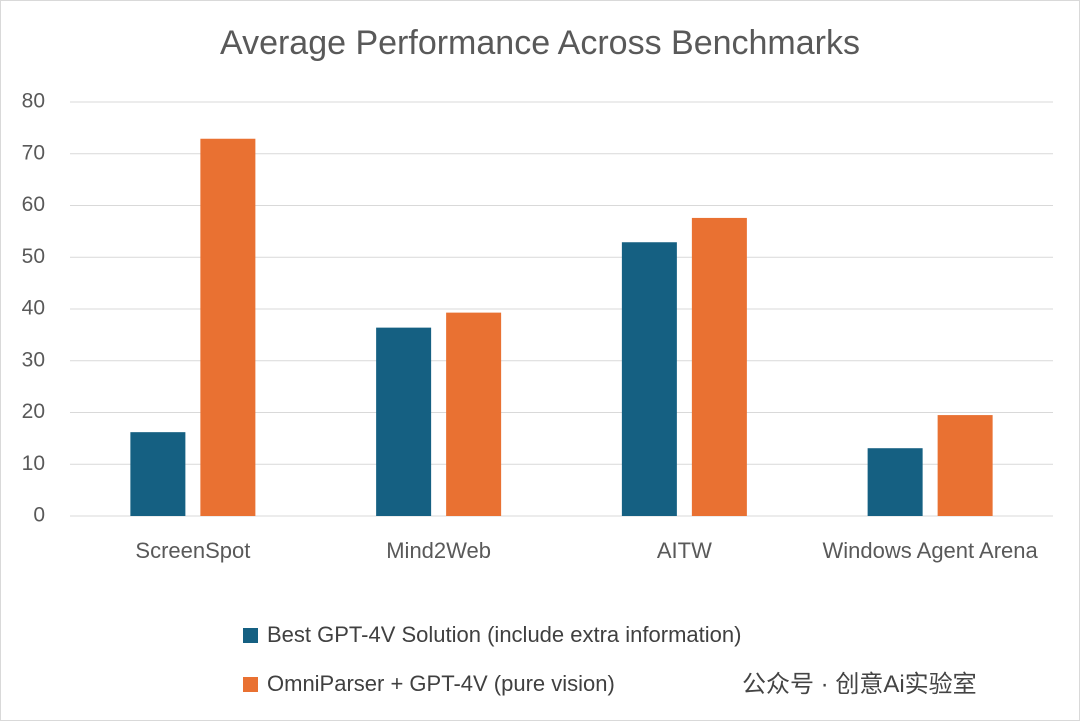  Describe the element at coordinates (540, 43) in the screenshot. I see `chart-title: Average Performance Across Benchmarks` at that location.